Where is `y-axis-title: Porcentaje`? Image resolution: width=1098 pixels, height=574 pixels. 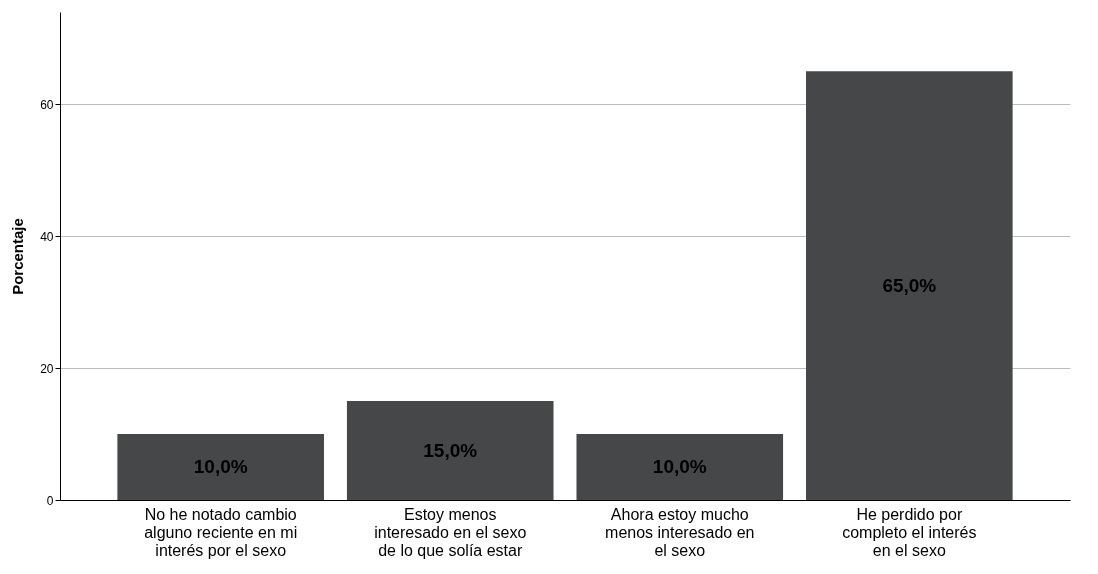
y-axis-title: Porcentaje is located at coordinates (18, 256).